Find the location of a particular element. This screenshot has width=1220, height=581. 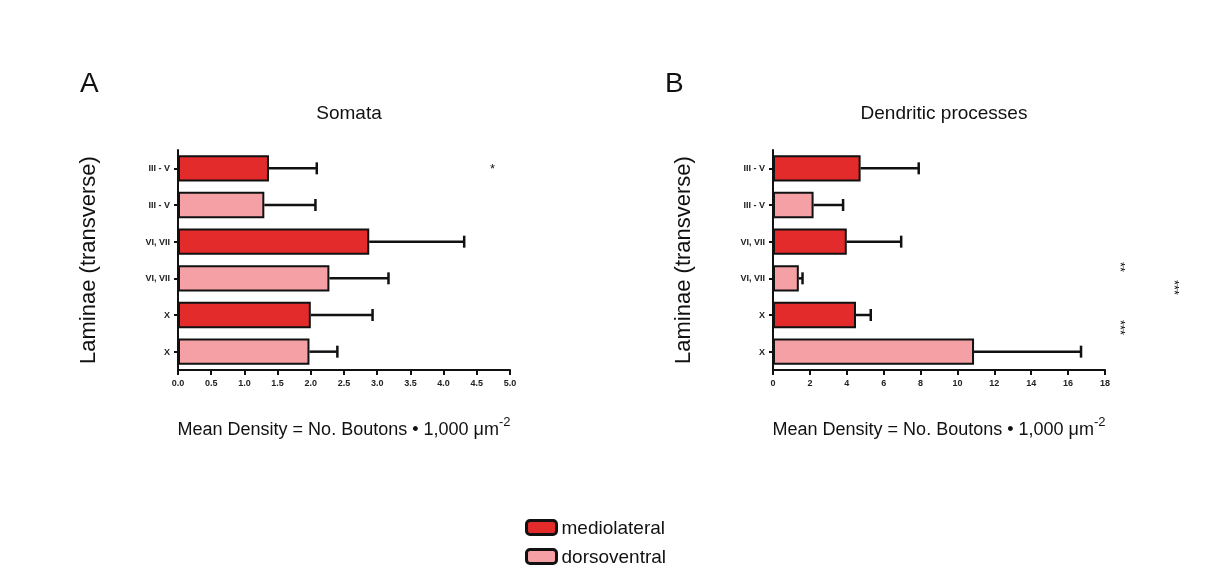

x-tick-label: 0 is located at coordinates (773, 382).